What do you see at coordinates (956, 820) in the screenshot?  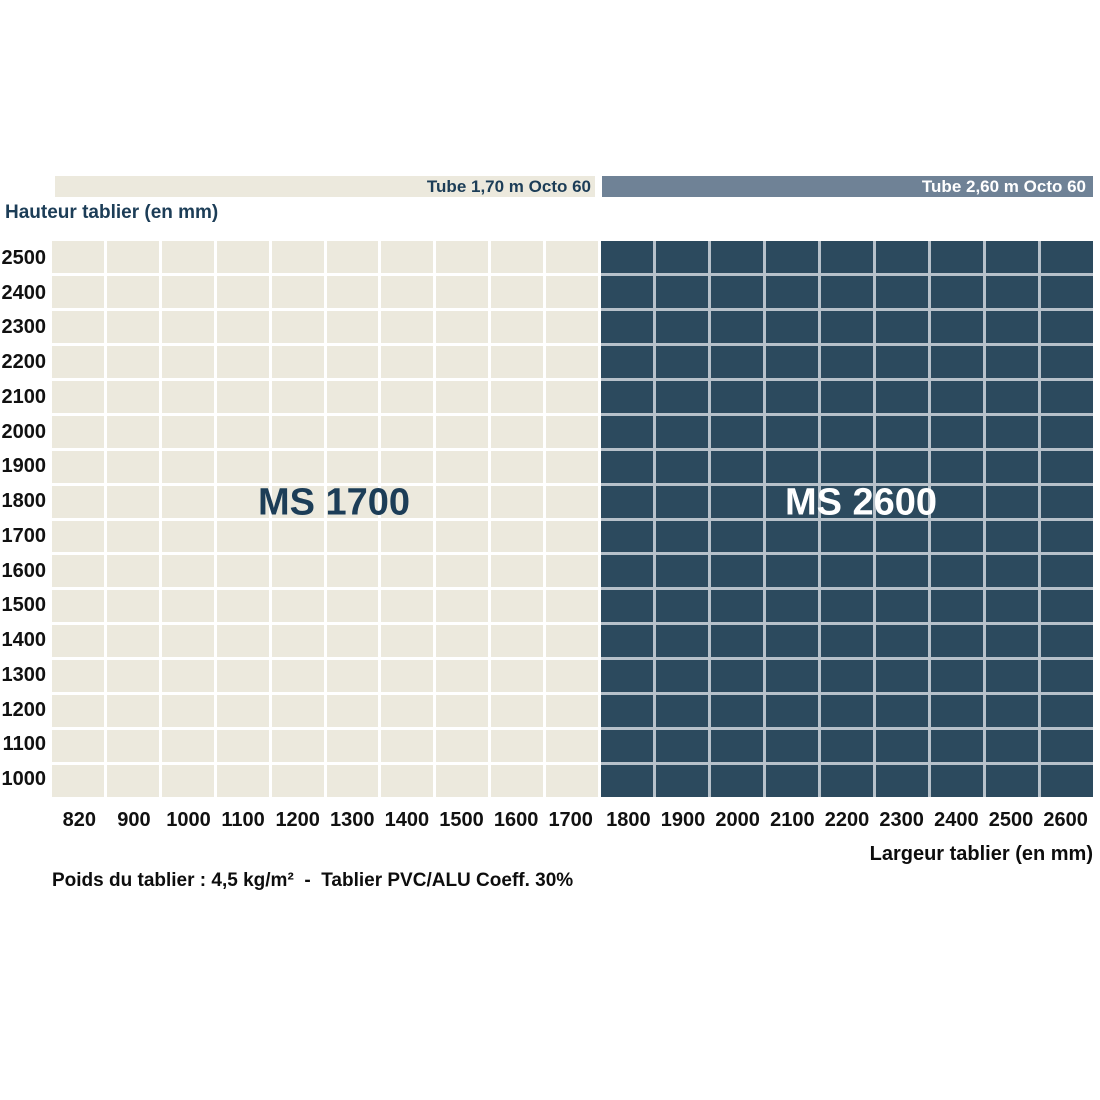 I see `x-tick-label: 2400` at bounding box center [956, 820].